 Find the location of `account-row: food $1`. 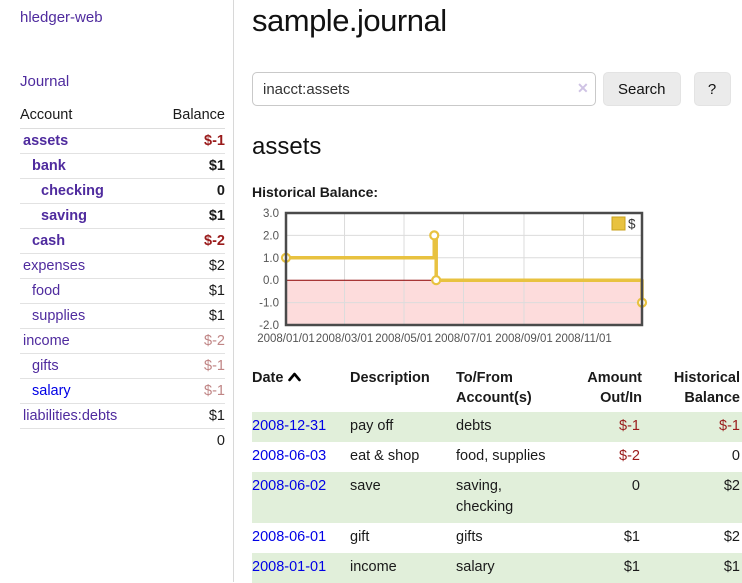

account-row: food $1 is located at coordinates (122, 291).